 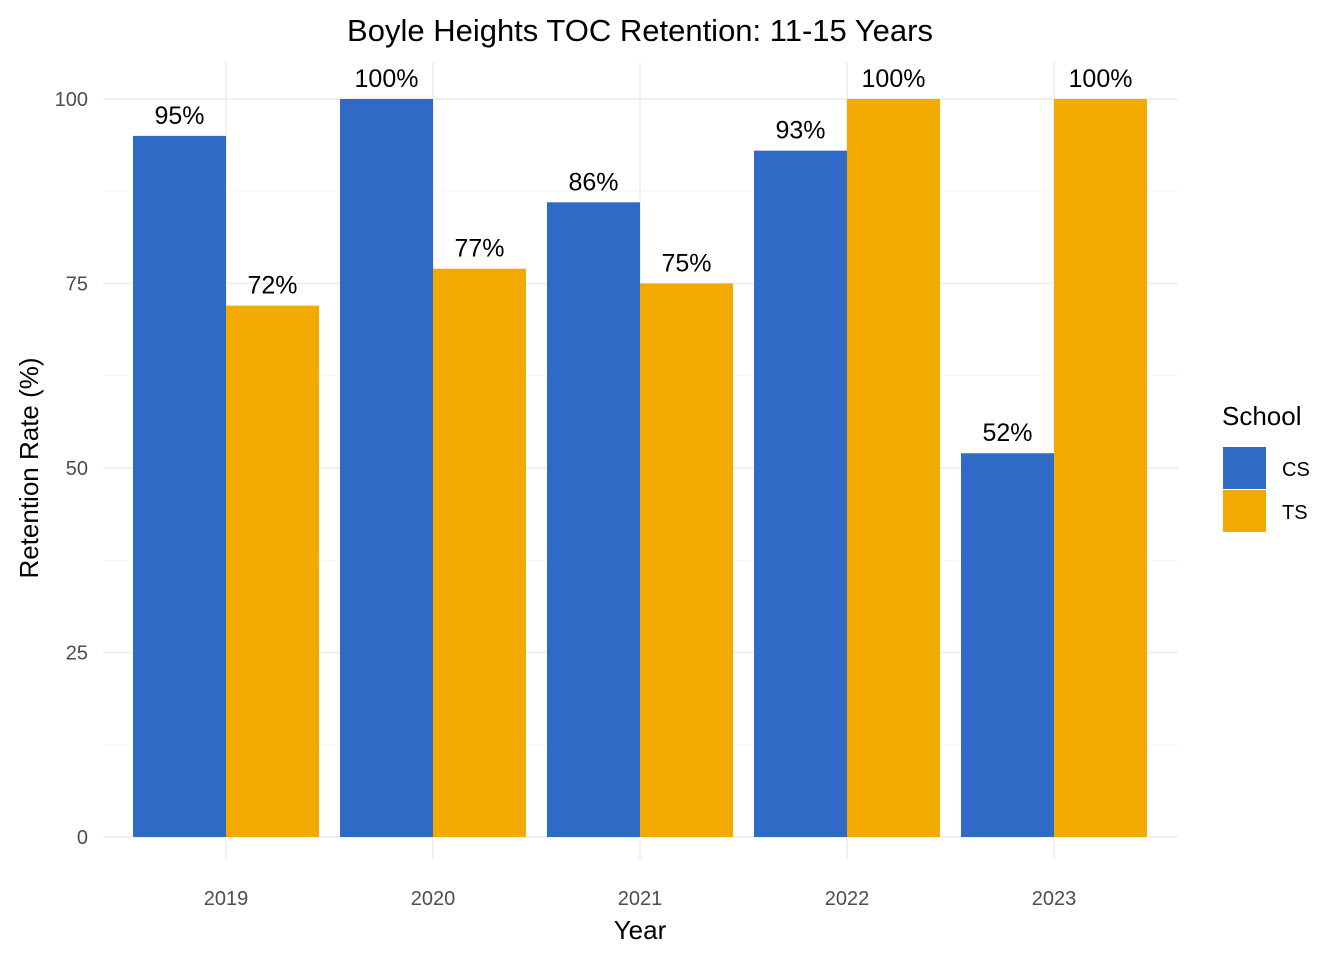 I want to click on x-tick-label: 2023, so click(x=1054, y=899).